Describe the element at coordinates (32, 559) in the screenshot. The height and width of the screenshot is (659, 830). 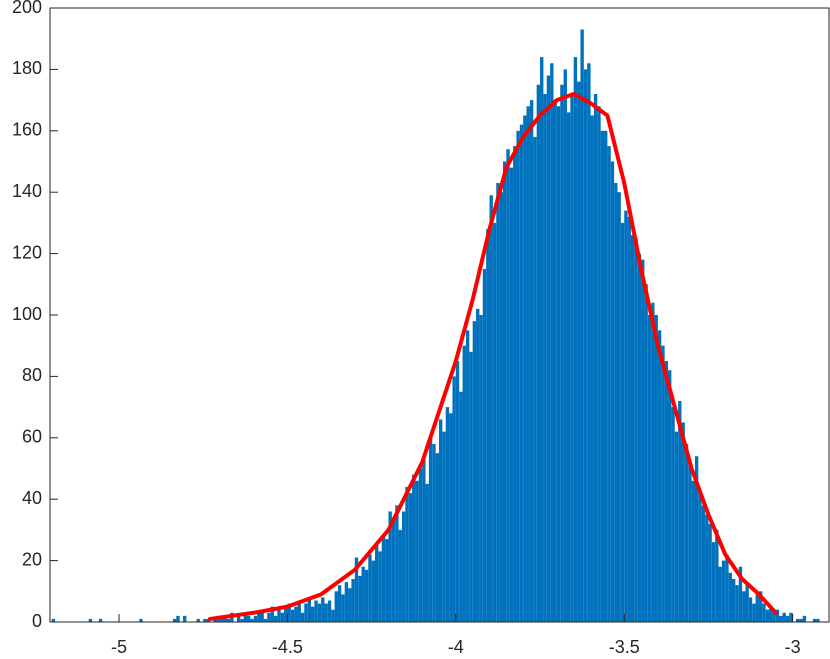
I see `y-tick-label: 20` at that location.